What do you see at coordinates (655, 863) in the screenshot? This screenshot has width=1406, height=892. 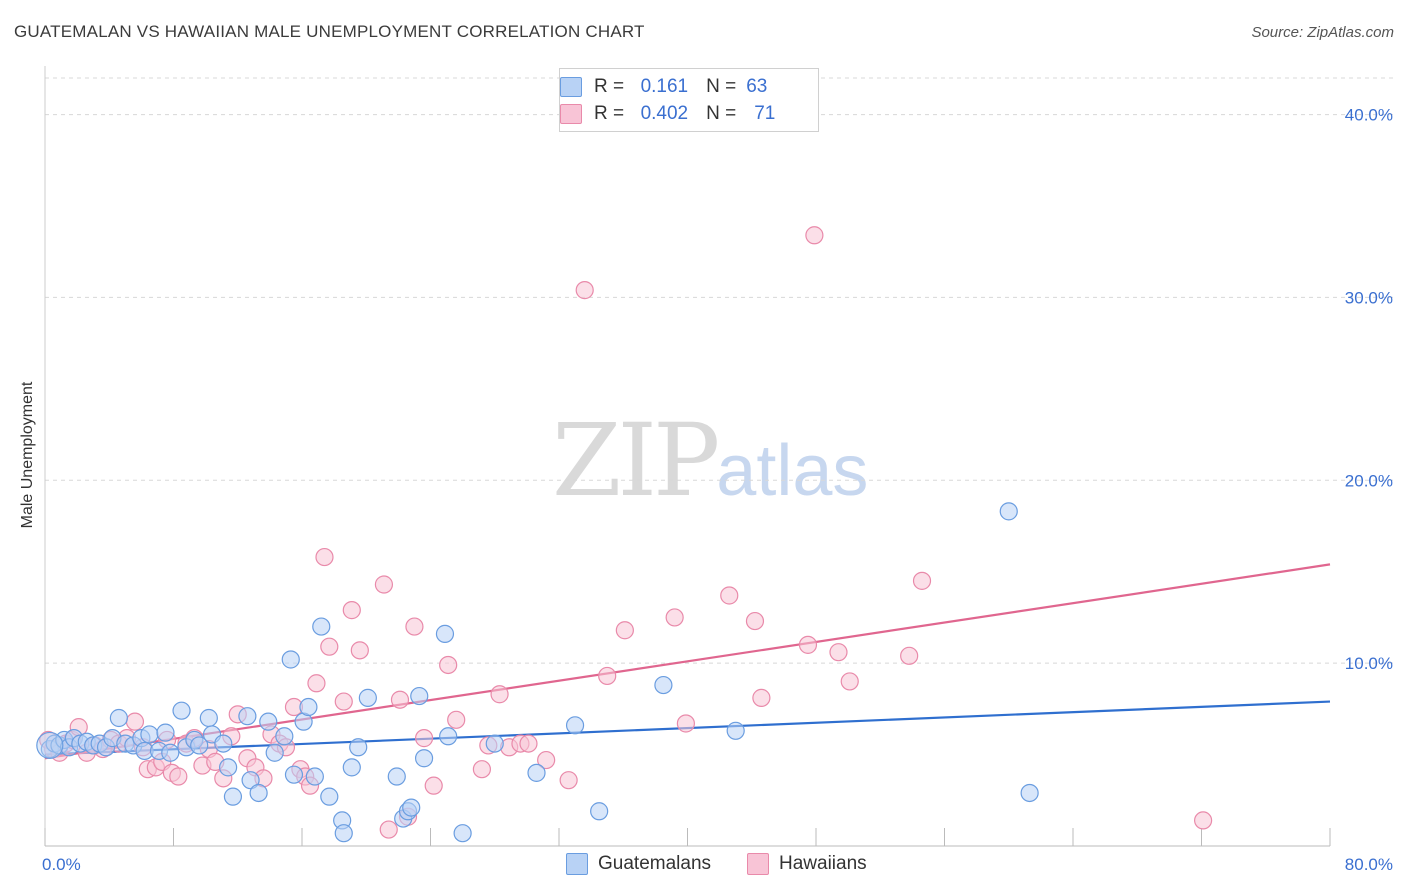 I see `bottom-legend-label: Guatemalans` at bounding box center [655, 863].